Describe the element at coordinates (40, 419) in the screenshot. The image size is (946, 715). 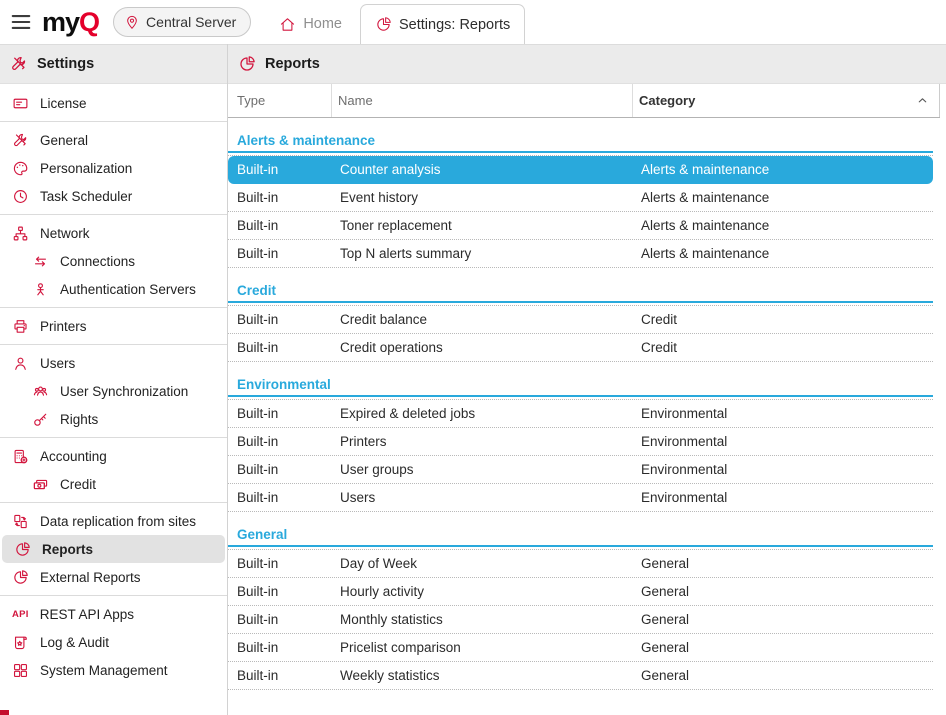
I see `key-icon` at that location.